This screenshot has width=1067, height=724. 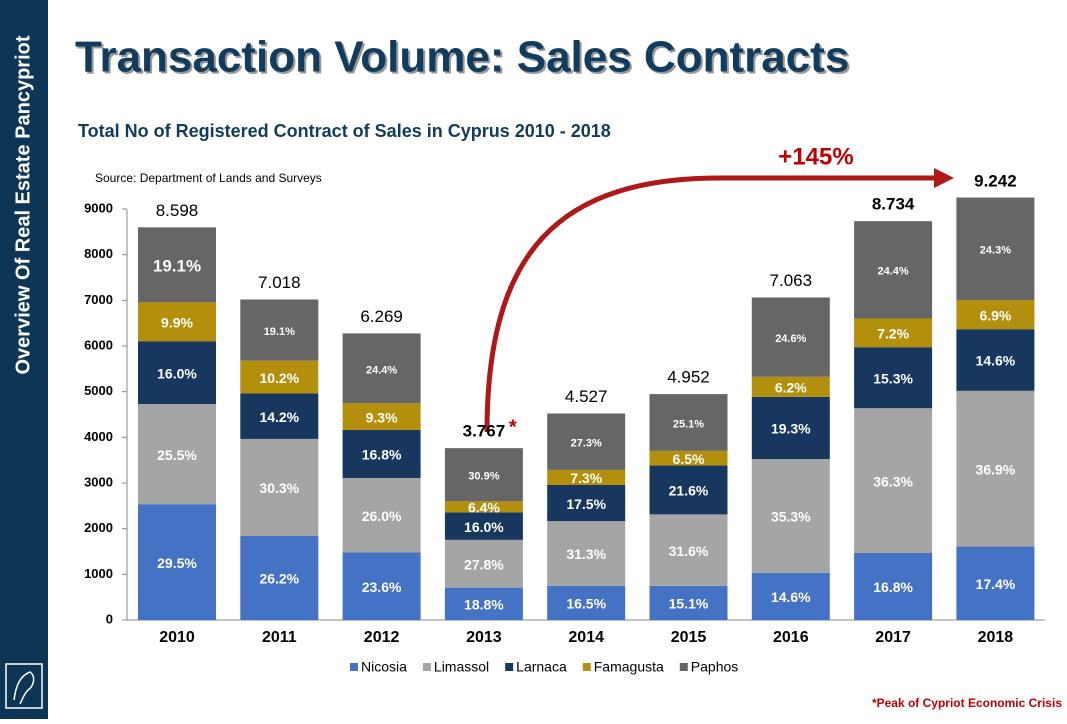 I want to click on segment-label: 36.3%, so click(x=893, y=481).